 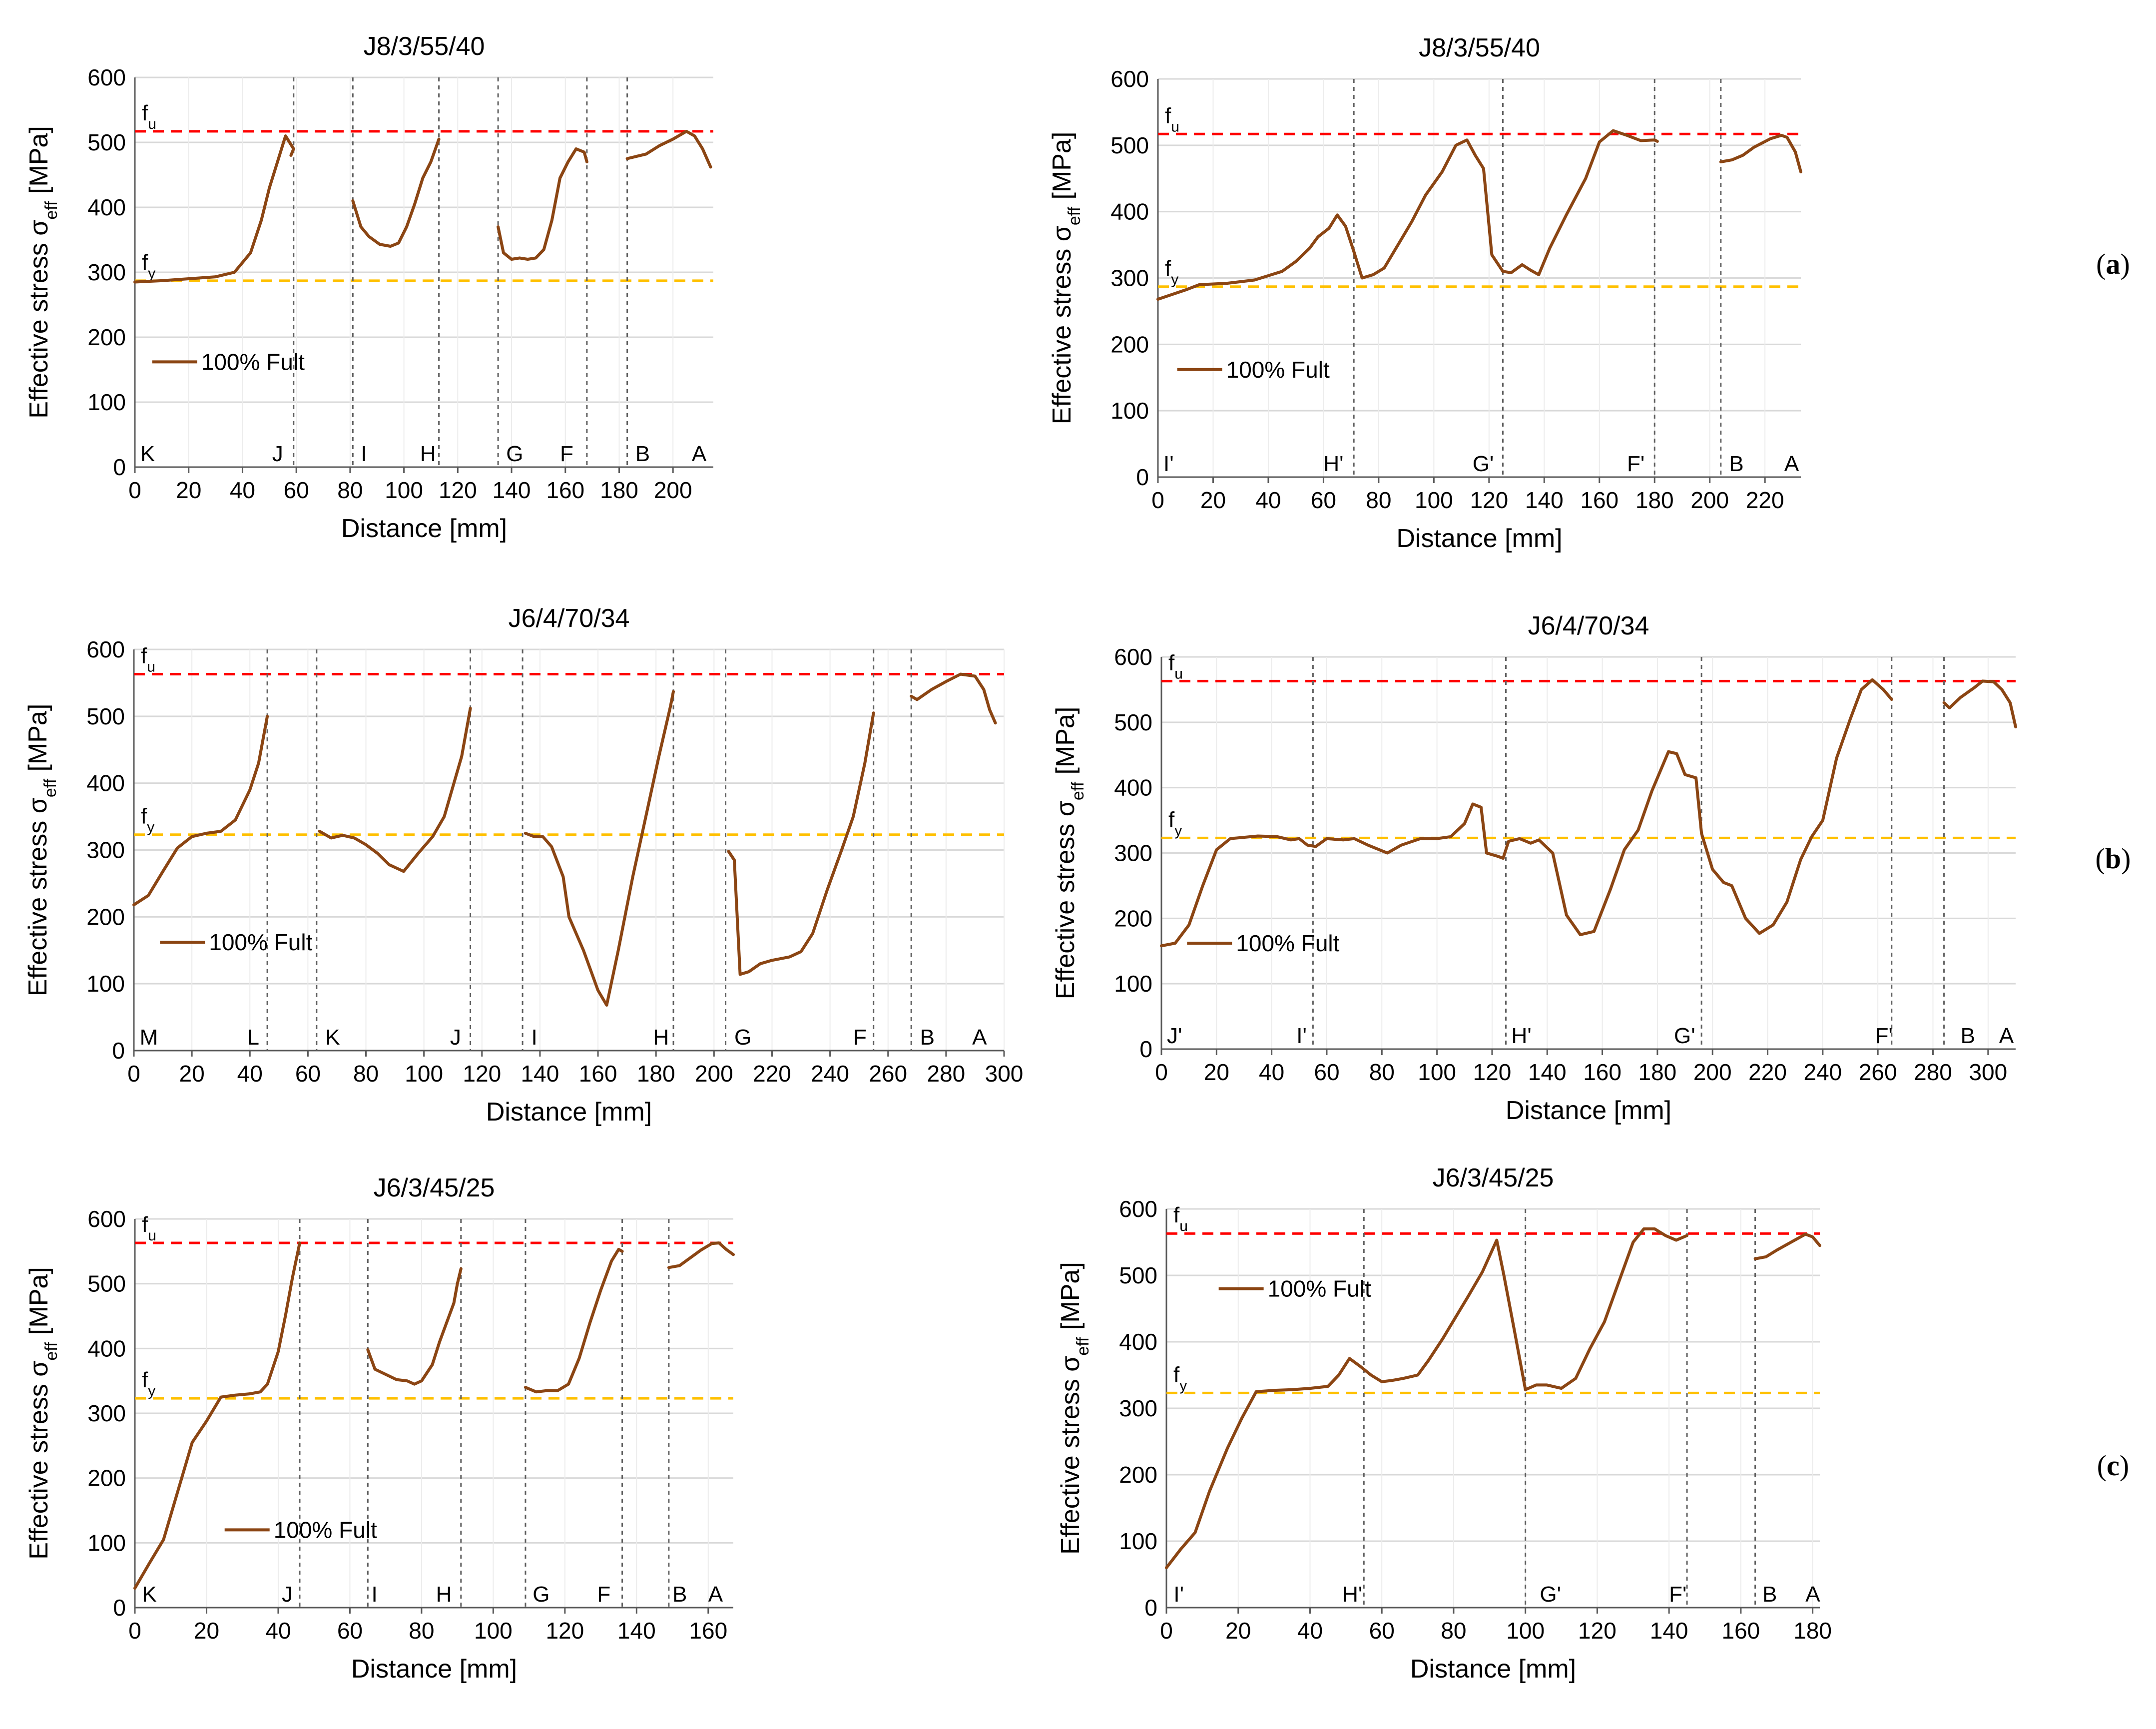 What do you see at coordinates (1133, 984) in the screenshot?
I see `y-tick-label: 100` at bounding box center [1133, 984].